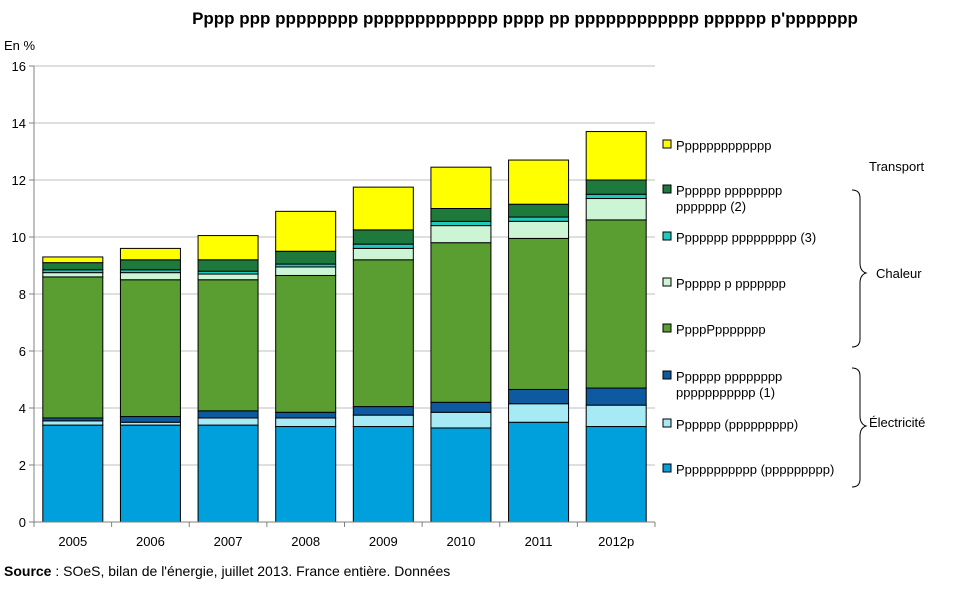  I want to click on legend-entry: Pppppp pppppppp ppppppp (2), so click(729, 198).